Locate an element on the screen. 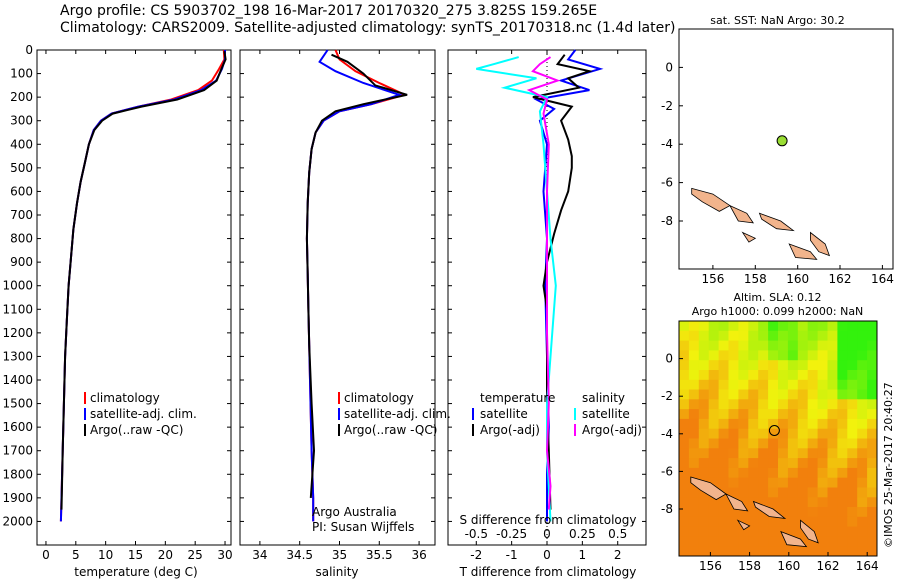 The height and width of the screenshot is (580, 900). s-tick-label: 0 is located at coordinates (547, 534).